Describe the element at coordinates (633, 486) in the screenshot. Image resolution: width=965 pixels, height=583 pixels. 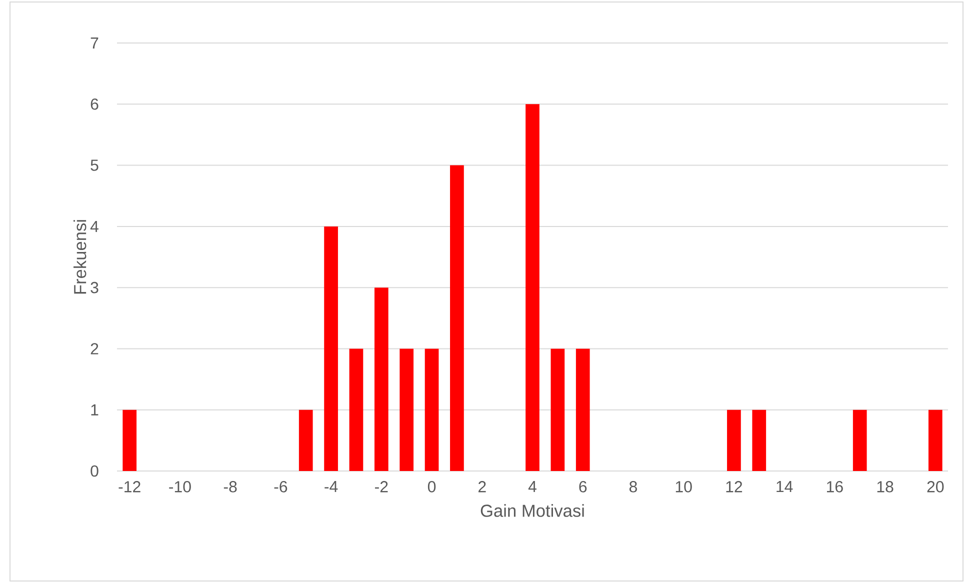
I see `x-tick-label: 8` at that location.